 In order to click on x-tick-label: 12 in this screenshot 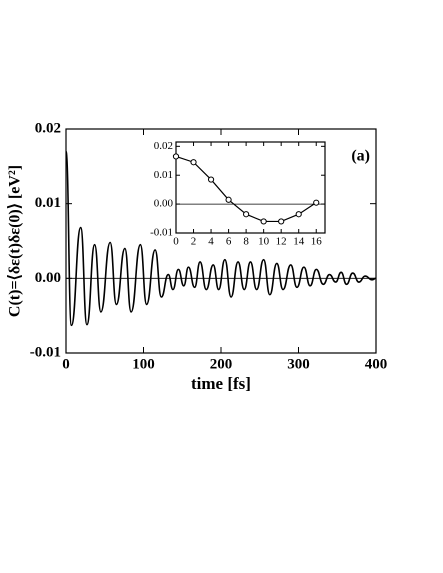, I will do `click(281, 242)`.